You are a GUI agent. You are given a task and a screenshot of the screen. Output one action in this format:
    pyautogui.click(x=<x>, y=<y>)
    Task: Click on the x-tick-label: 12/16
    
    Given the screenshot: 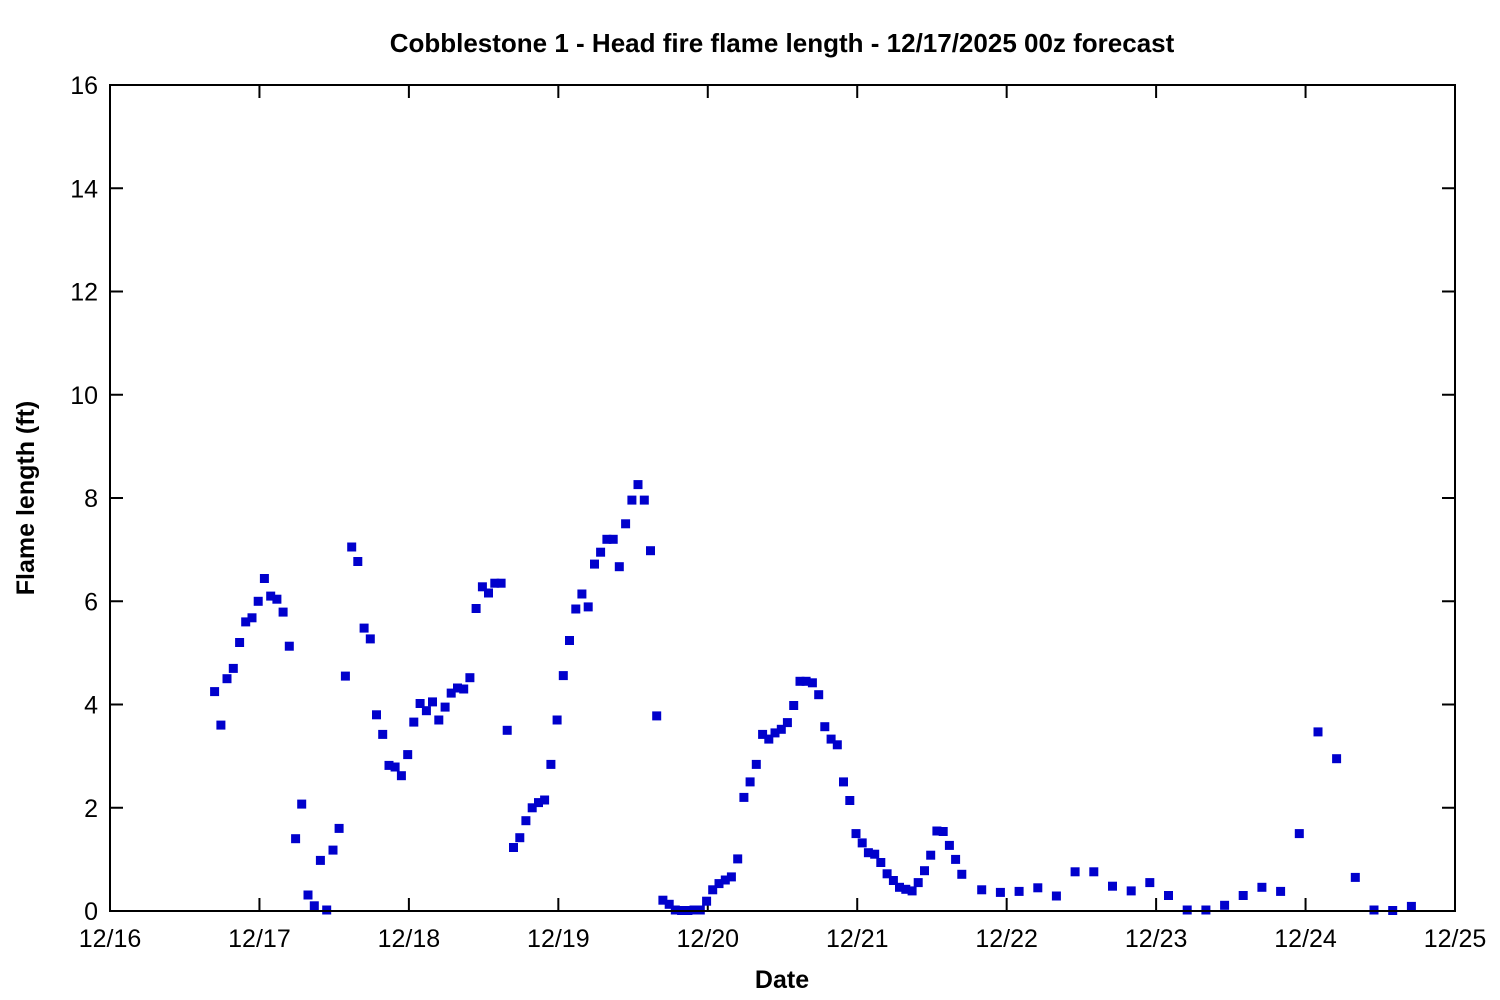 What is the action you would take?
    pyautogui.click(x=110, y=939)
    